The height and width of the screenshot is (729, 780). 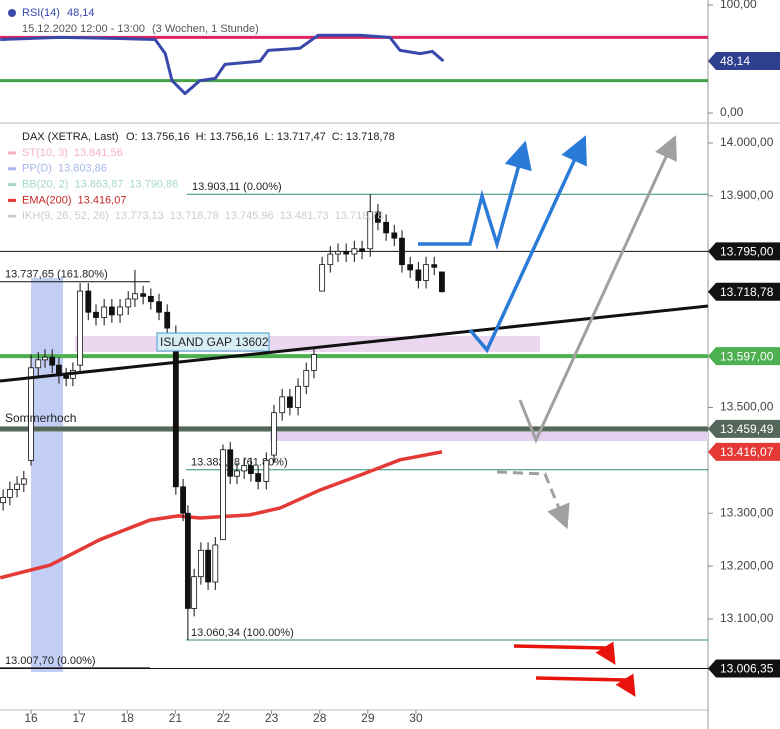 I want to click on legend-value: 13.863,87, so click(x=98, y=185).